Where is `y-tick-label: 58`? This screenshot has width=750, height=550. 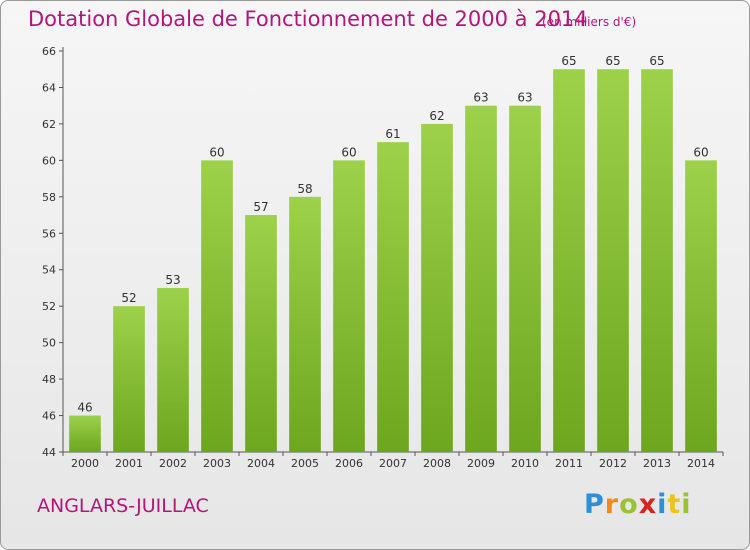 y-tick-label: 58 is located at coordinates (49, 197).